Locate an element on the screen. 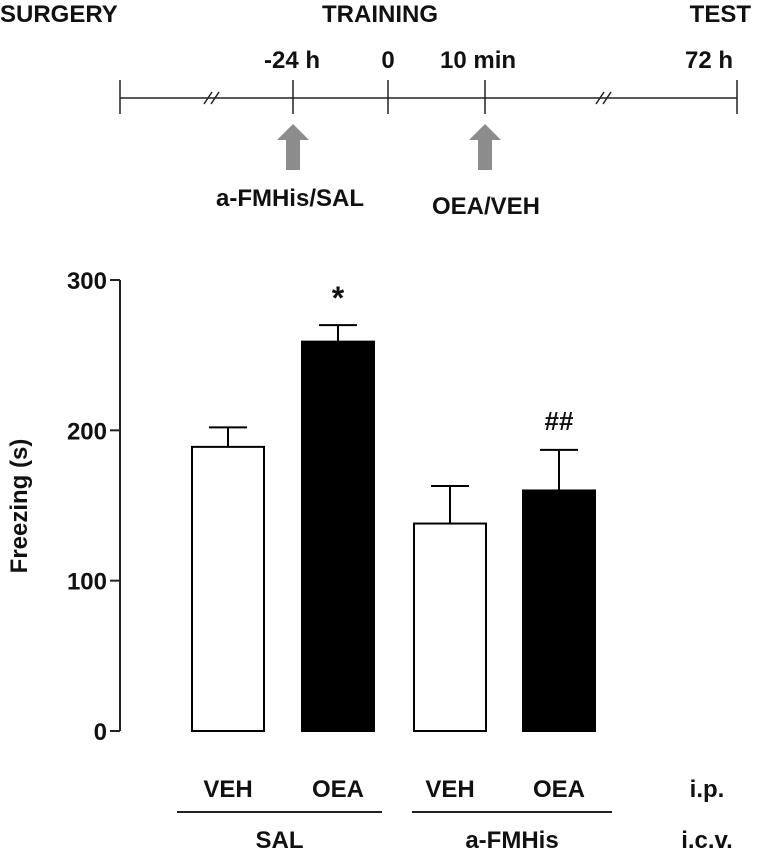  injection-arrow-up-icon-first is located at coordinates (293, 147).